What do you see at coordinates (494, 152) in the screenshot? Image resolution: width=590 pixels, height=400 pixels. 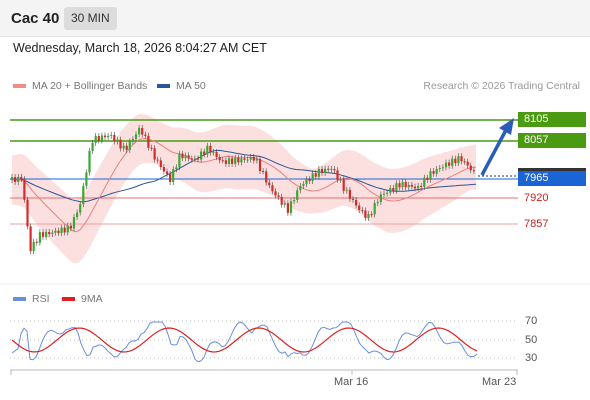 I see `forecast-arrow` at bounding box center [494, 152].